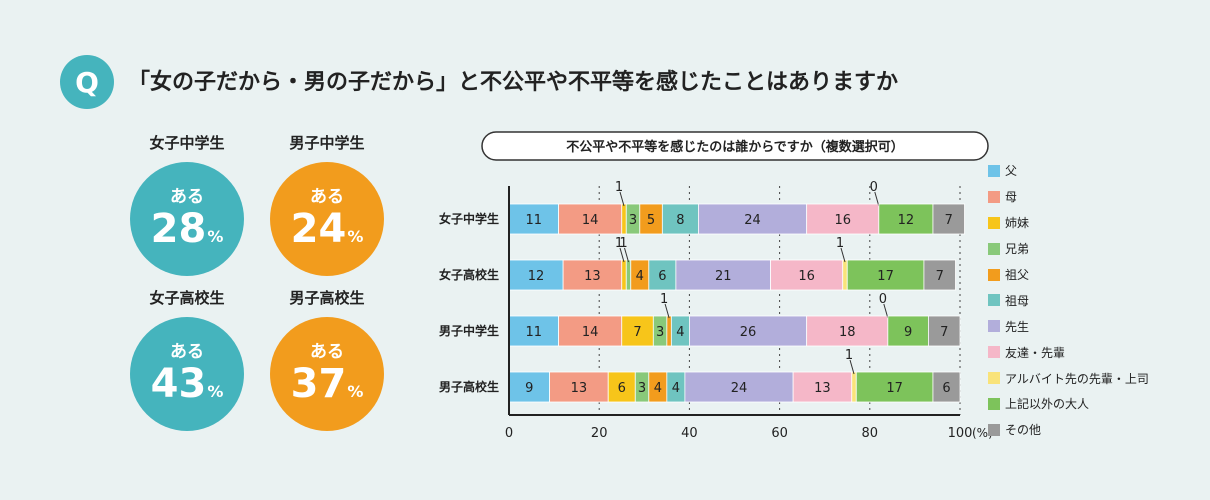 The image size is (1210, 500). I want to click on summary-circle: ある 43%, so click(187, 374).